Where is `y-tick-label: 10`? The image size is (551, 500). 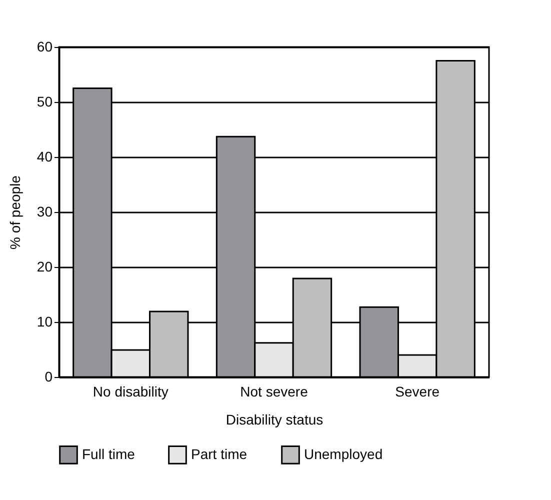
y-tick-label: 10 is located at coordinates (44, 322).